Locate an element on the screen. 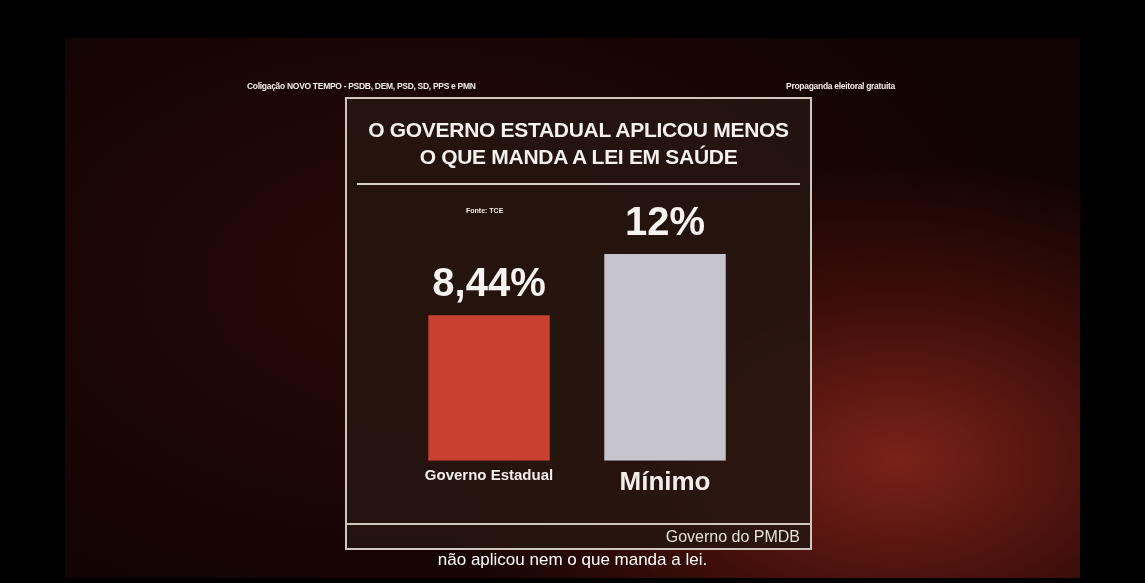  x-tick-label: Mínimo is located at coordinates (665, 480).